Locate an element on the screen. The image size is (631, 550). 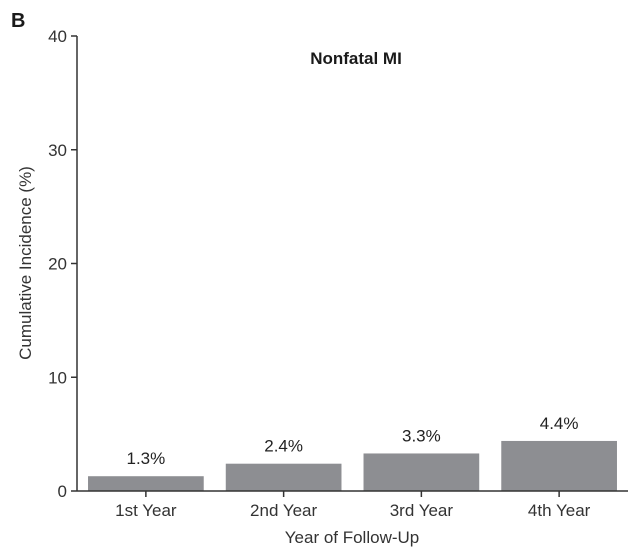
y-axis-label: Cumulative Incidence (%) is located at coordinates (25, 263).